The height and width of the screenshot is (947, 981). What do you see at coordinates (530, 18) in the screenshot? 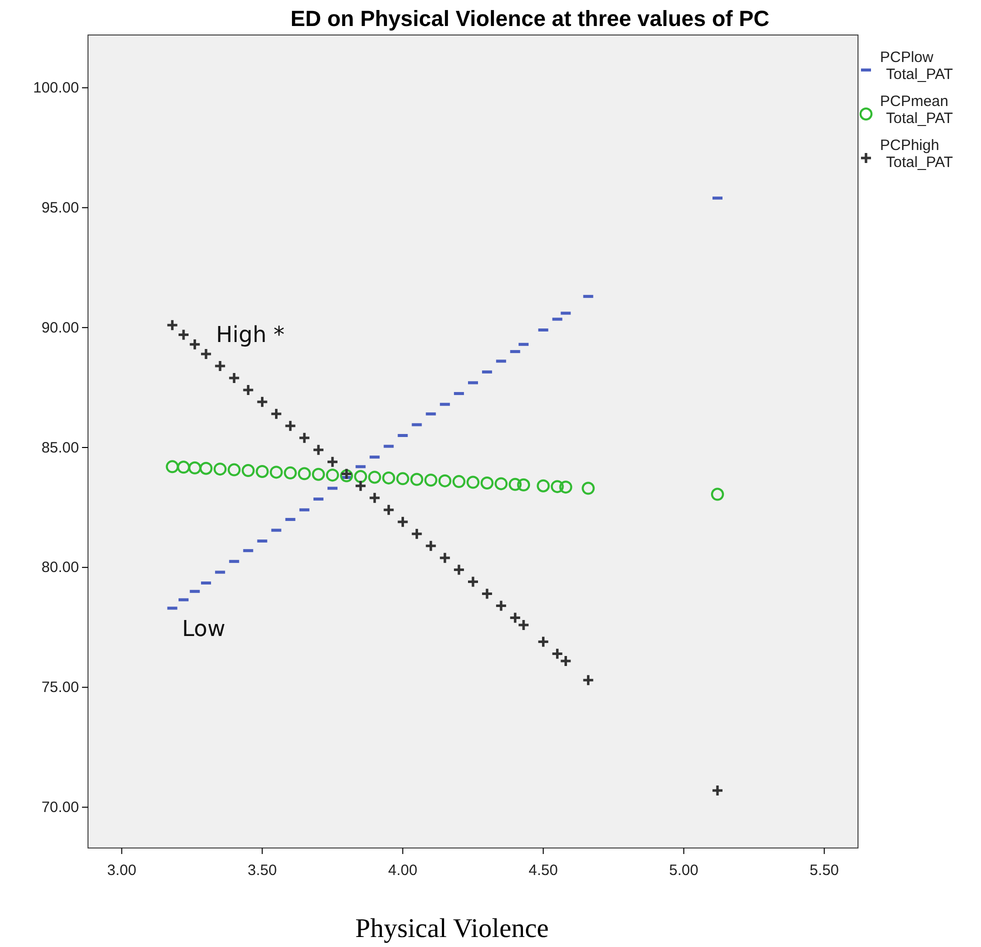
I see `chart-title: ED on Physical Violence at three values of PC` at bounding box center [530, 18].